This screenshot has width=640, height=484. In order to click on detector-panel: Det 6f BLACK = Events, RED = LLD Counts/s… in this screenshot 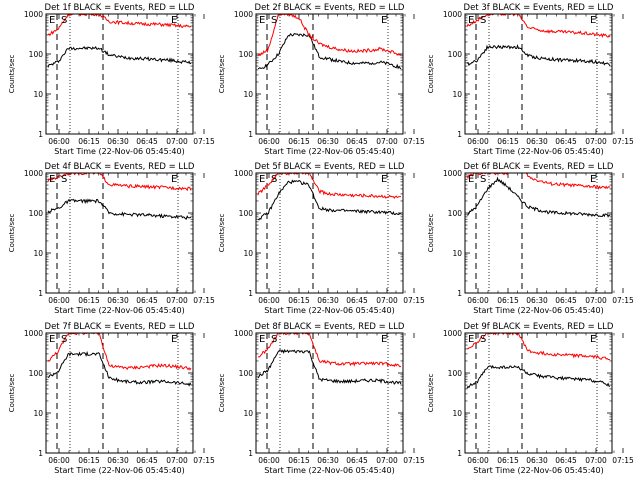, I will do `click(530, 238)`.